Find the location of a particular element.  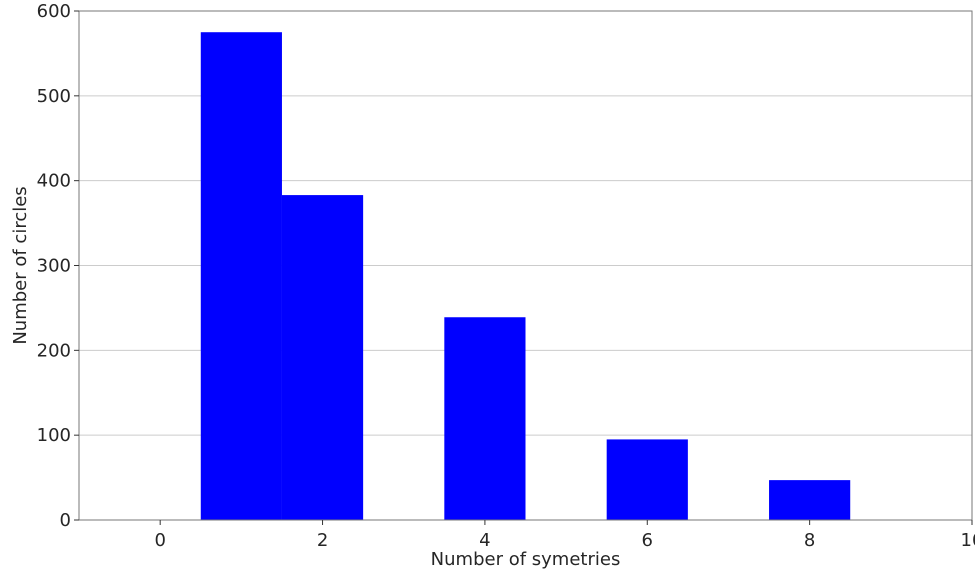

x-axis-title: Number of symetries is located at coordinates (526, 559).